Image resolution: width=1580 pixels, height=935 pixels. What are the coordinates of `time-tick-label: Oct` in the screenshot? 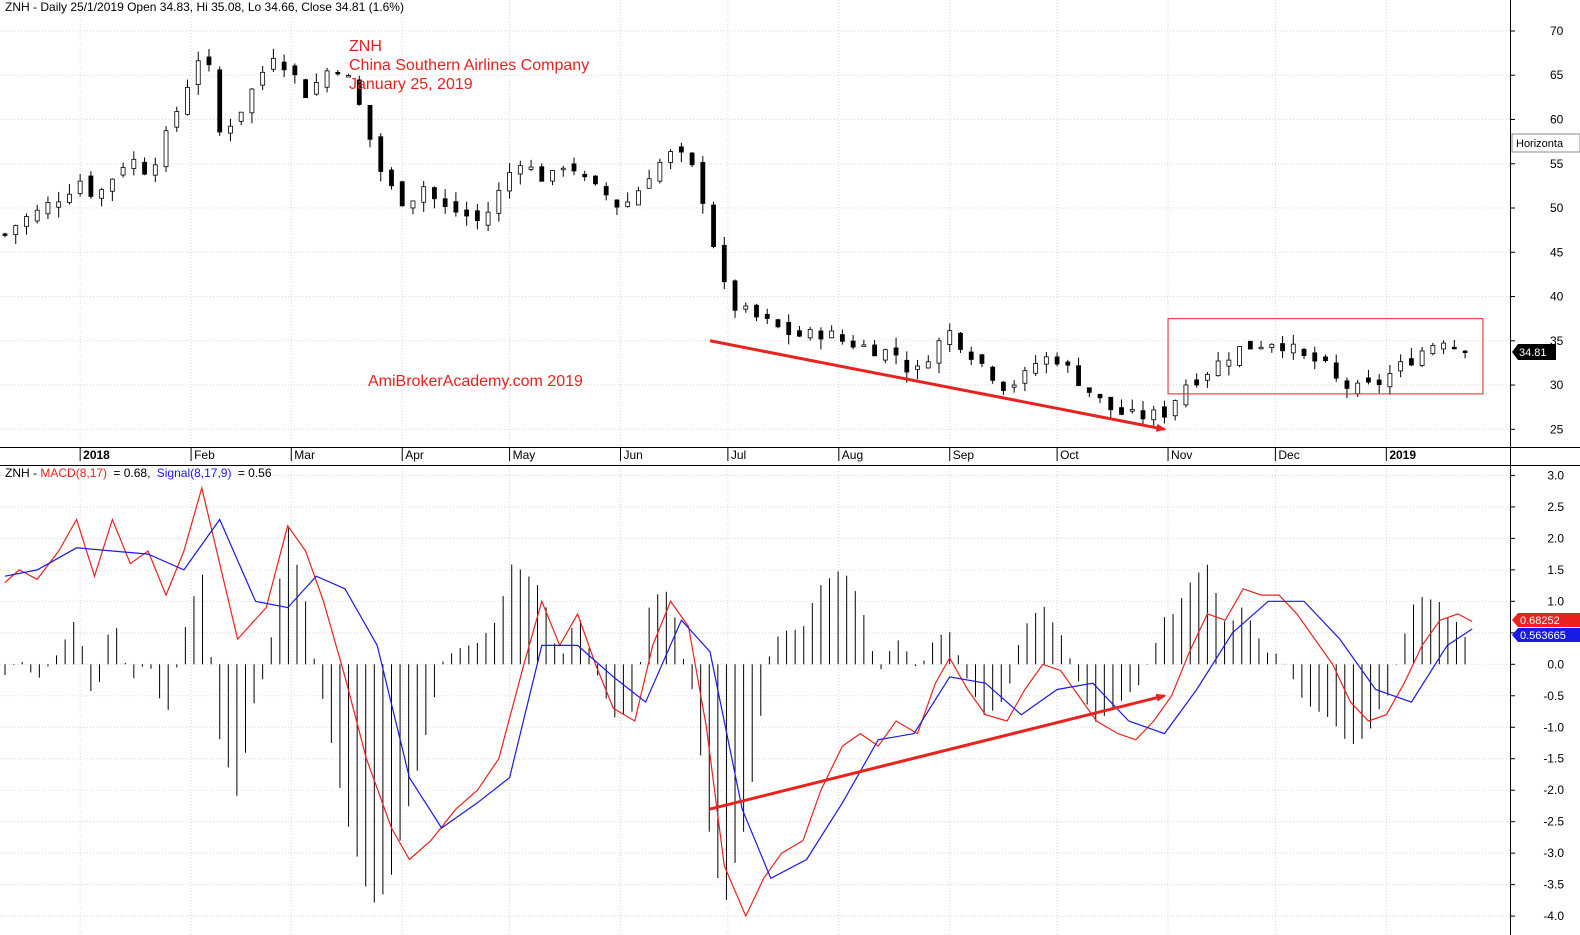 It's located at (1069, 455).